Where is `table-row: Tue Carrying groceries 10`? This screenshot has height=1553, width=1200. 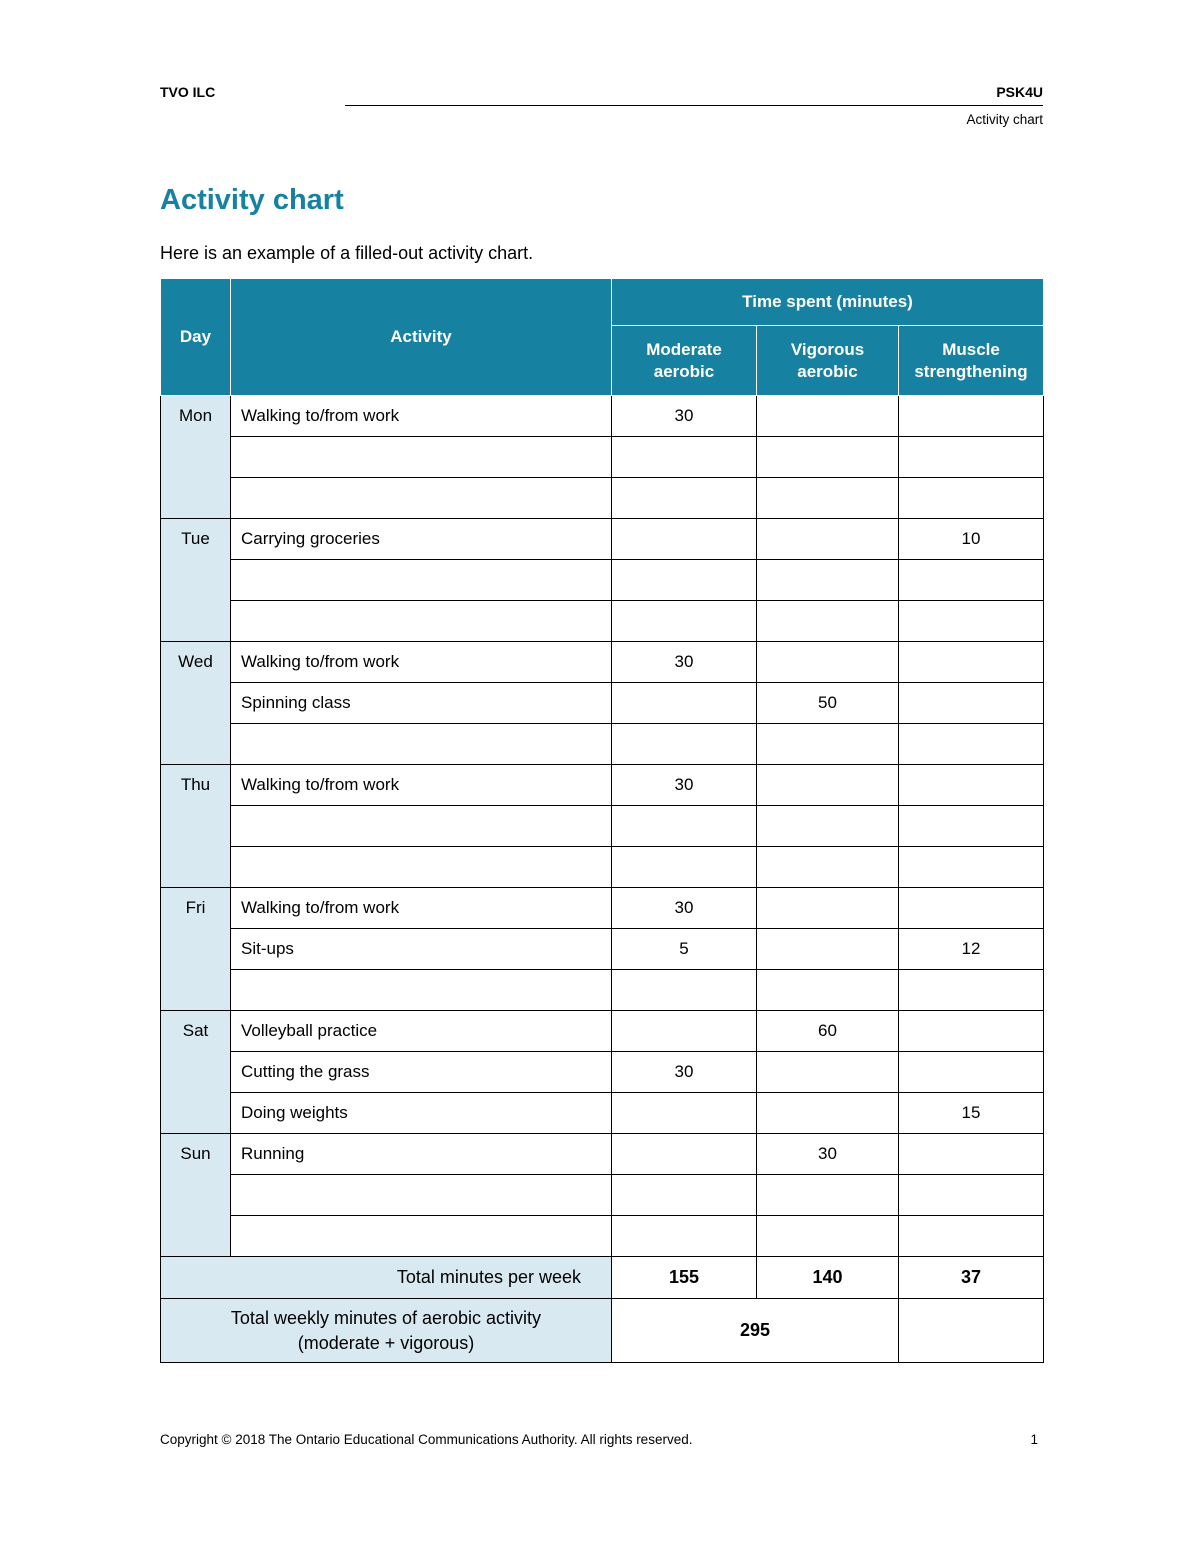
table-row: Tue Carrying groceries 10 is located at coordinates (602, 580).